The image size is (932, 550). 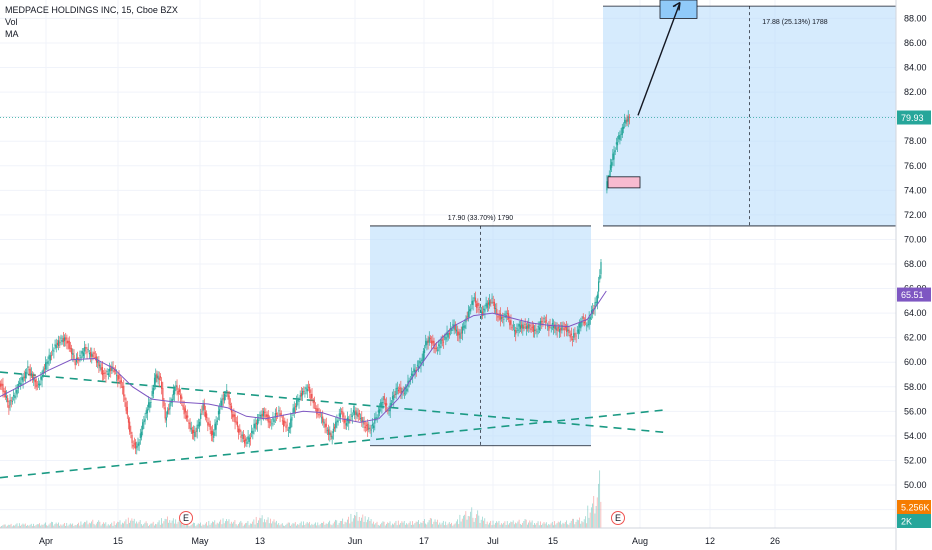 What do you see at coordinates (91, 10) in the screenshot?
I see `symbol-title: MEDPACE HOLDINGS INC, 15, Cboe BZX` at bounding box center [91, 10].